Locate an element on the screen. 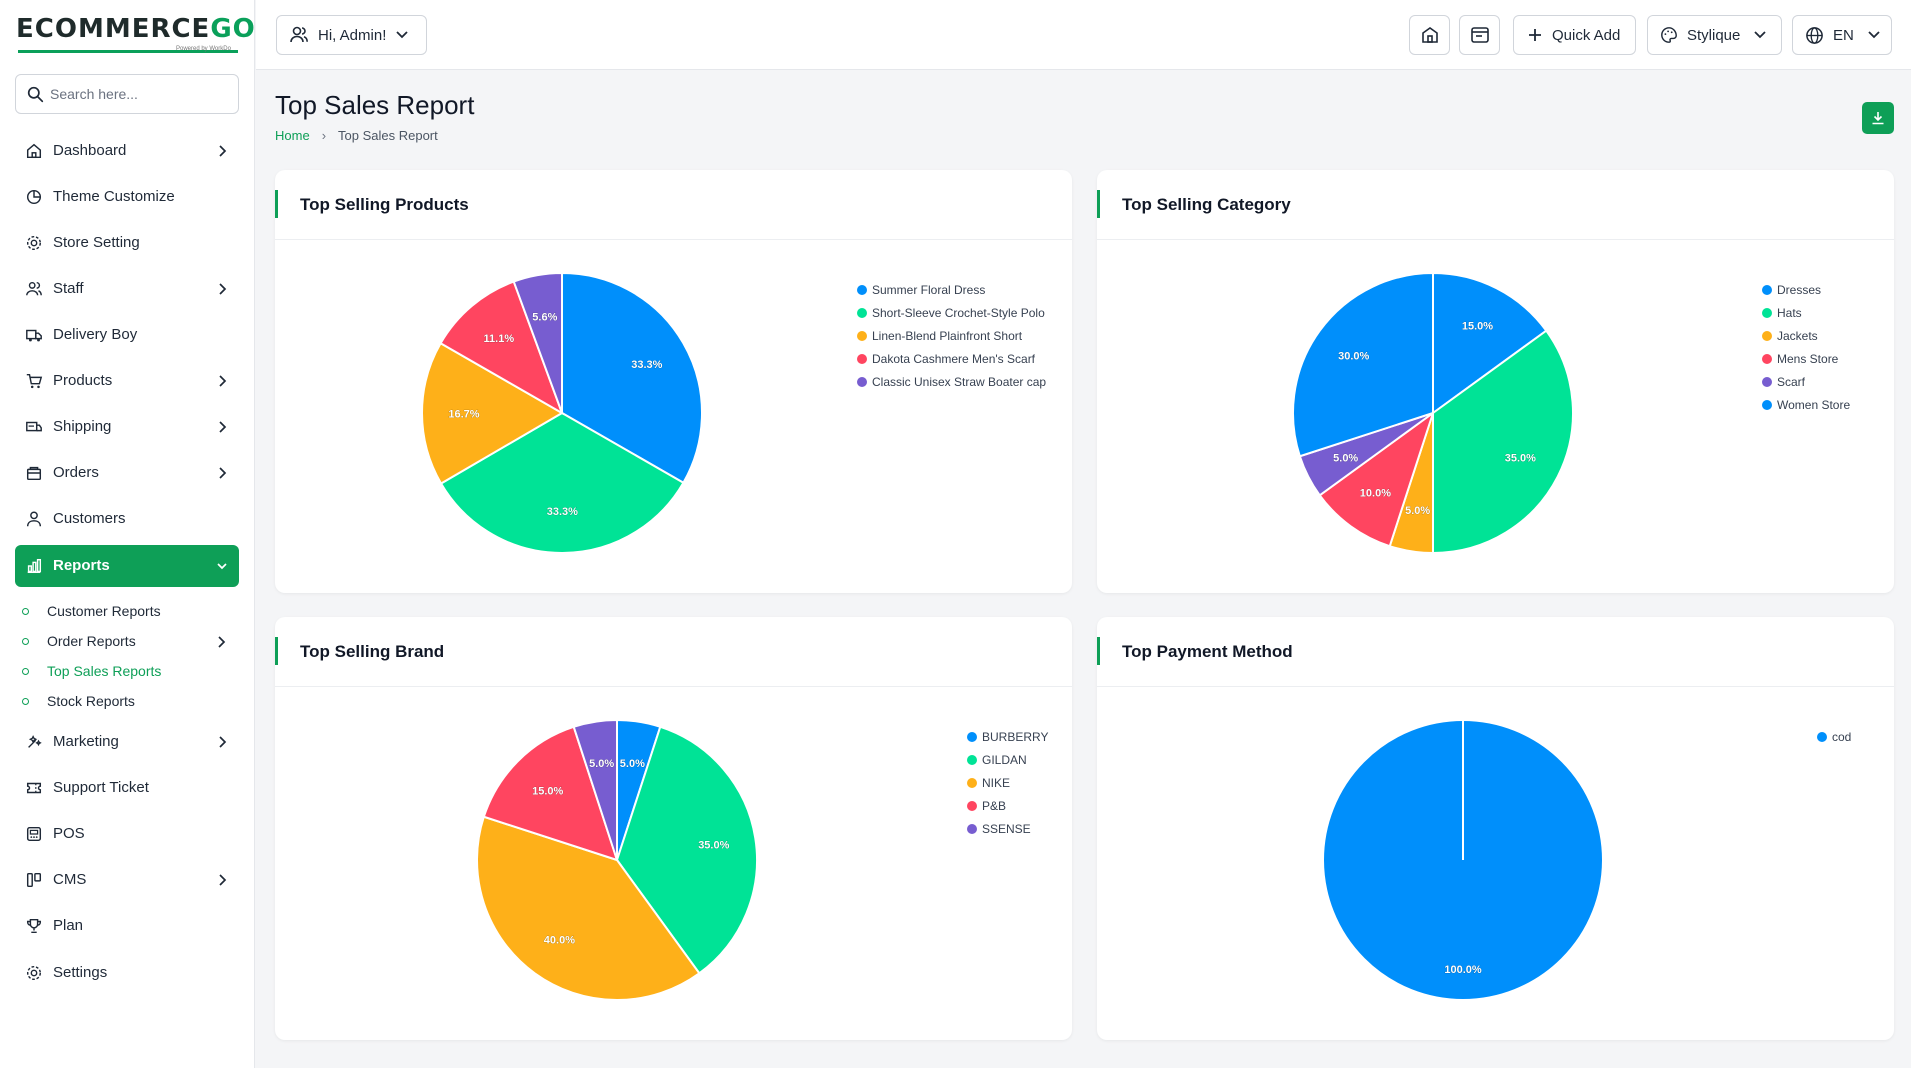 This screenshot has width=1911, height=1068. ticket-icon is located at coordinates (34, 788).